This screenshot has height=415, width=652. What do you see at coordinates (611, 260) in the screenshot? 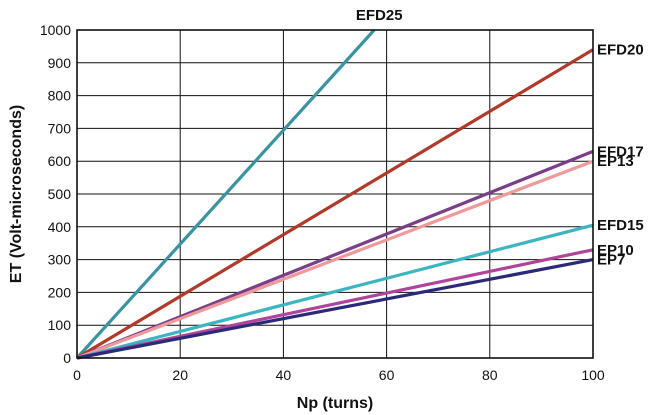
I see `series-label-ep7: EP7` at bounding box center [611, 260].